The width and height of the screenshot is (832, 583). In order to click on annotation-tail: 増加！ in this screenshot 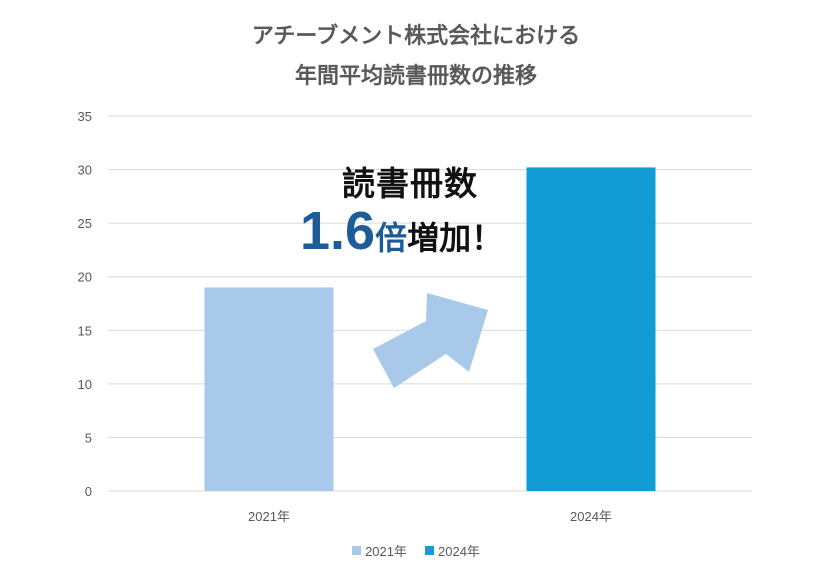, I will do `click(455, 238)`.